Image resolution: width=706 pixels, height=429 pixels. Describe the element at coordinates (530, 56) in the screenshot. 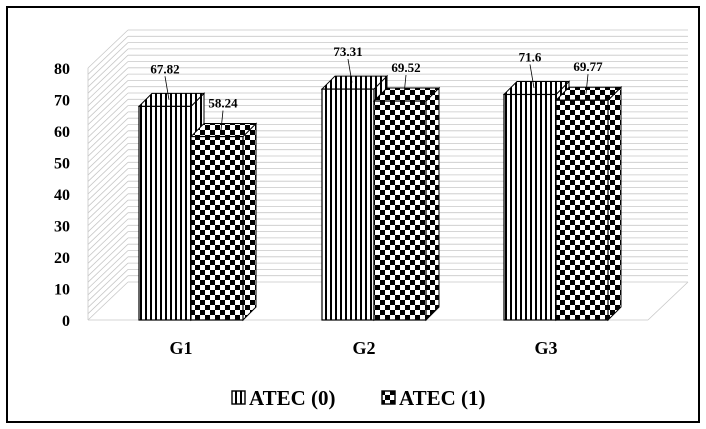

I see `data-label: 71.6` at that location.